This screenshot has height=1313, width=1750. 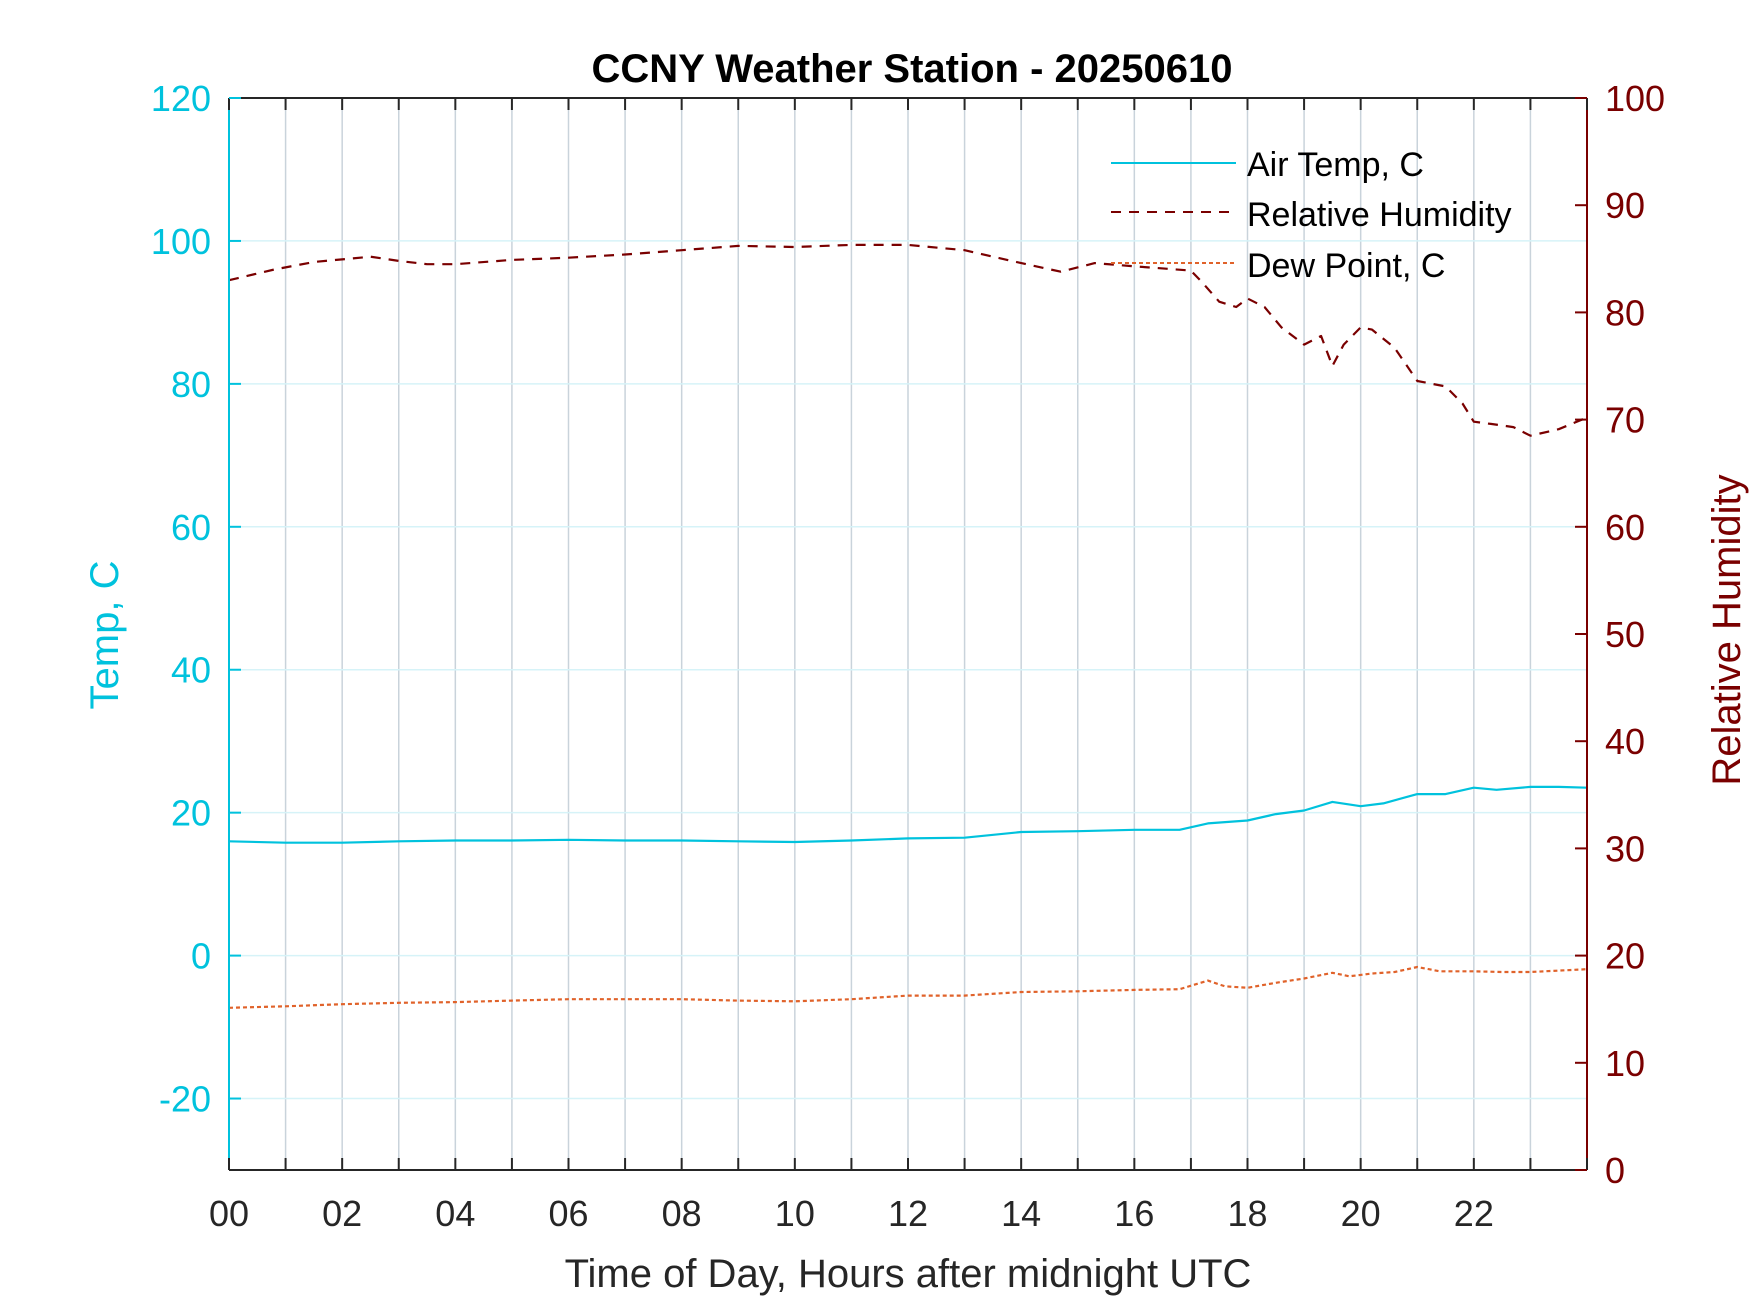 I want to click on y-right-tick-label: 90, so click(x=1625, y=205).